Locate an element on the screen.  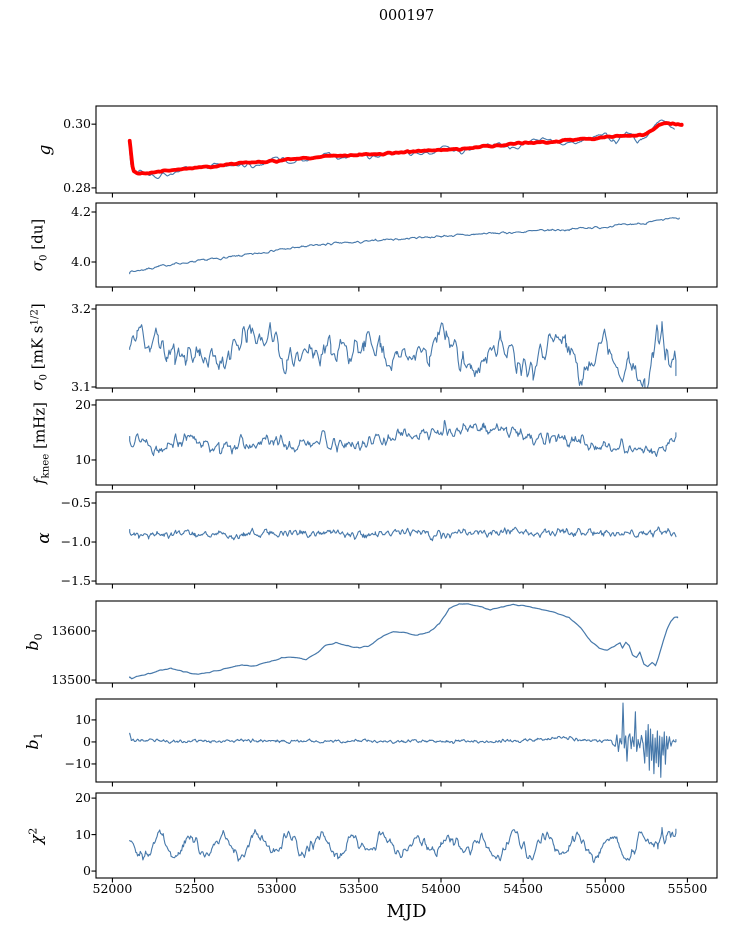
y-tick-label: 3.2 is located at coordinates (81, 308).